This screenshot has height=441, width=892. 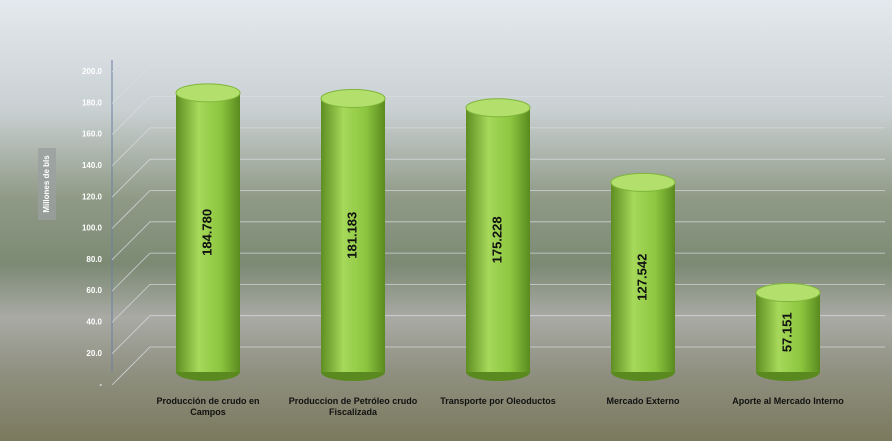 I want to click on y-tick-label: 120.0, so click(x=92, y=196).